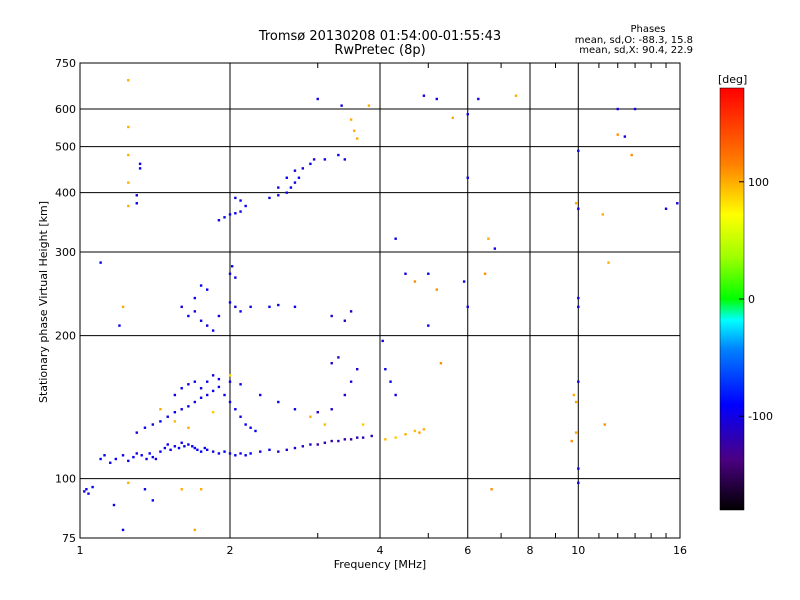  Describe the element at coordinates (636, 50) in the screenshot. I see `legend-line-x-mode: mean, sd,X: 90.4, 22.9` at that location.